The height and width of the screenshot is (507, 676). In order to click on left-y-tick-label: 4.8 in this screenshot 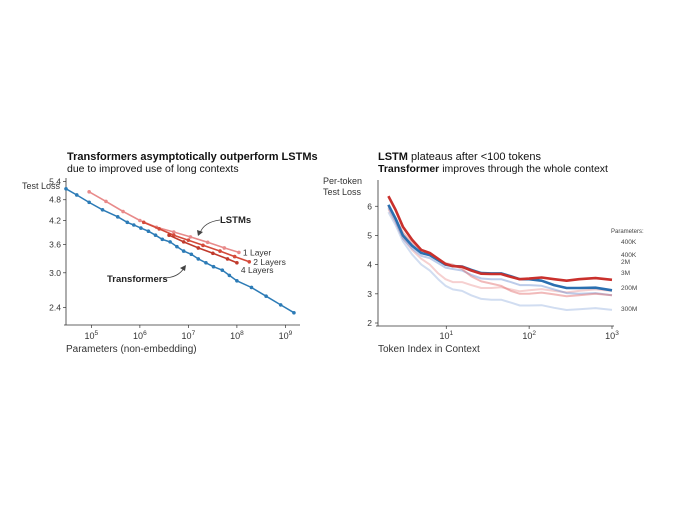, I will do `click(55, 200)`.